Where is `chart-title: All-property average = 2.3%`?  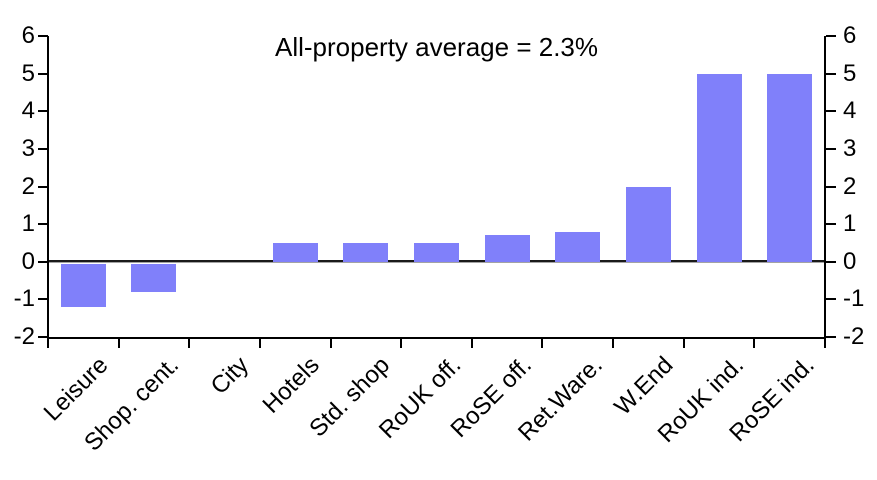 chart-title: All-property average = 2.3% is located at coordinates (436, 47).